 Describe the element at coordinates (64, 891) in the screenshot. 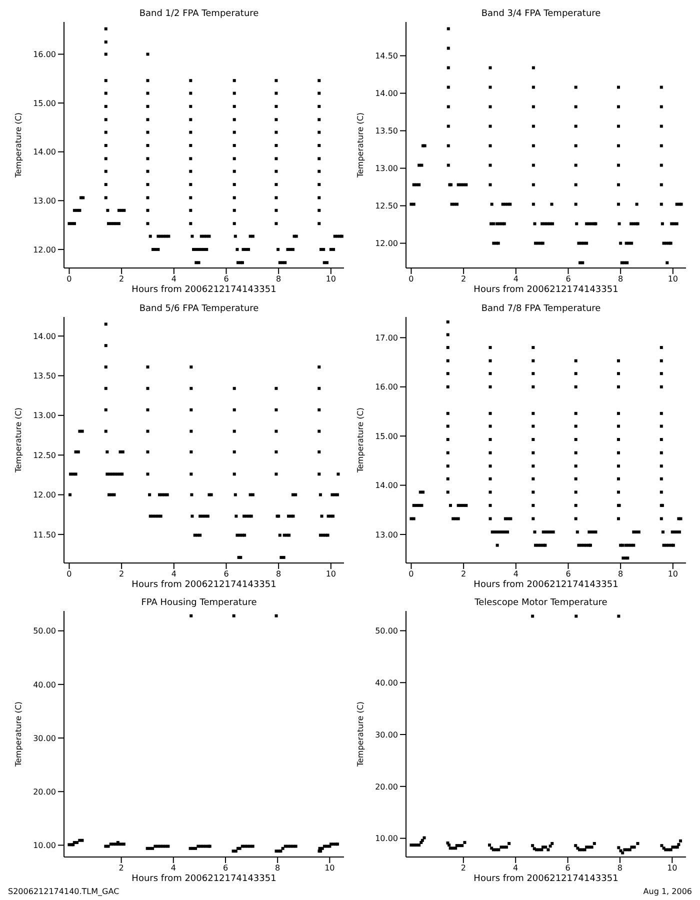

I see `text: S2006212174140.TLM_GAC` at that location.